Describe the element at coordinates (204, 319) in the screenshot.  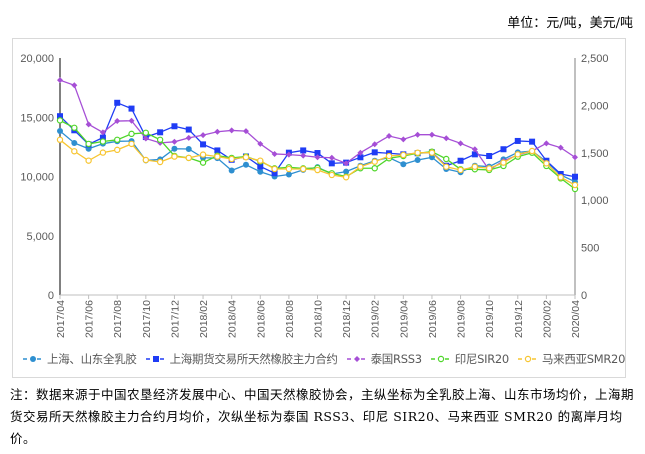
I see `x-tick-label: 2018/02` at that location.